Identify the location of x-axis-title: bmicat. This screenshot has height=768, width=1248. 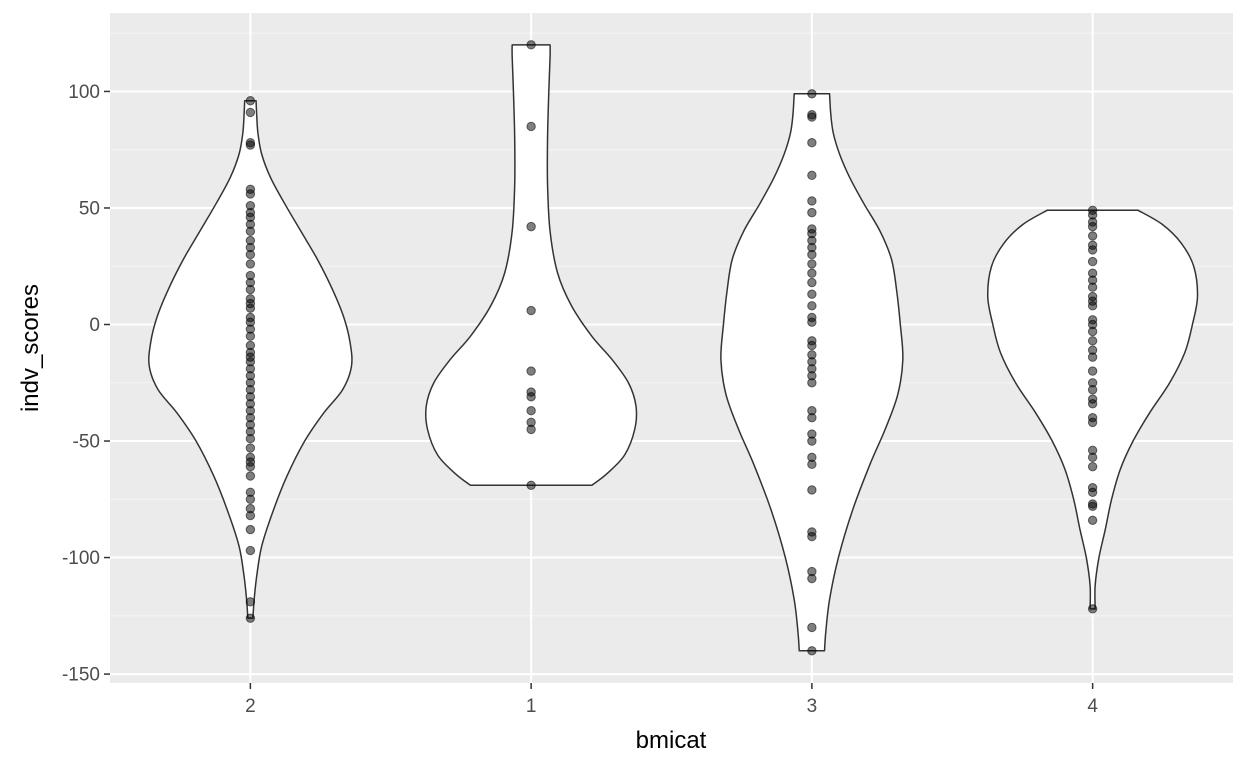
(671, 740).